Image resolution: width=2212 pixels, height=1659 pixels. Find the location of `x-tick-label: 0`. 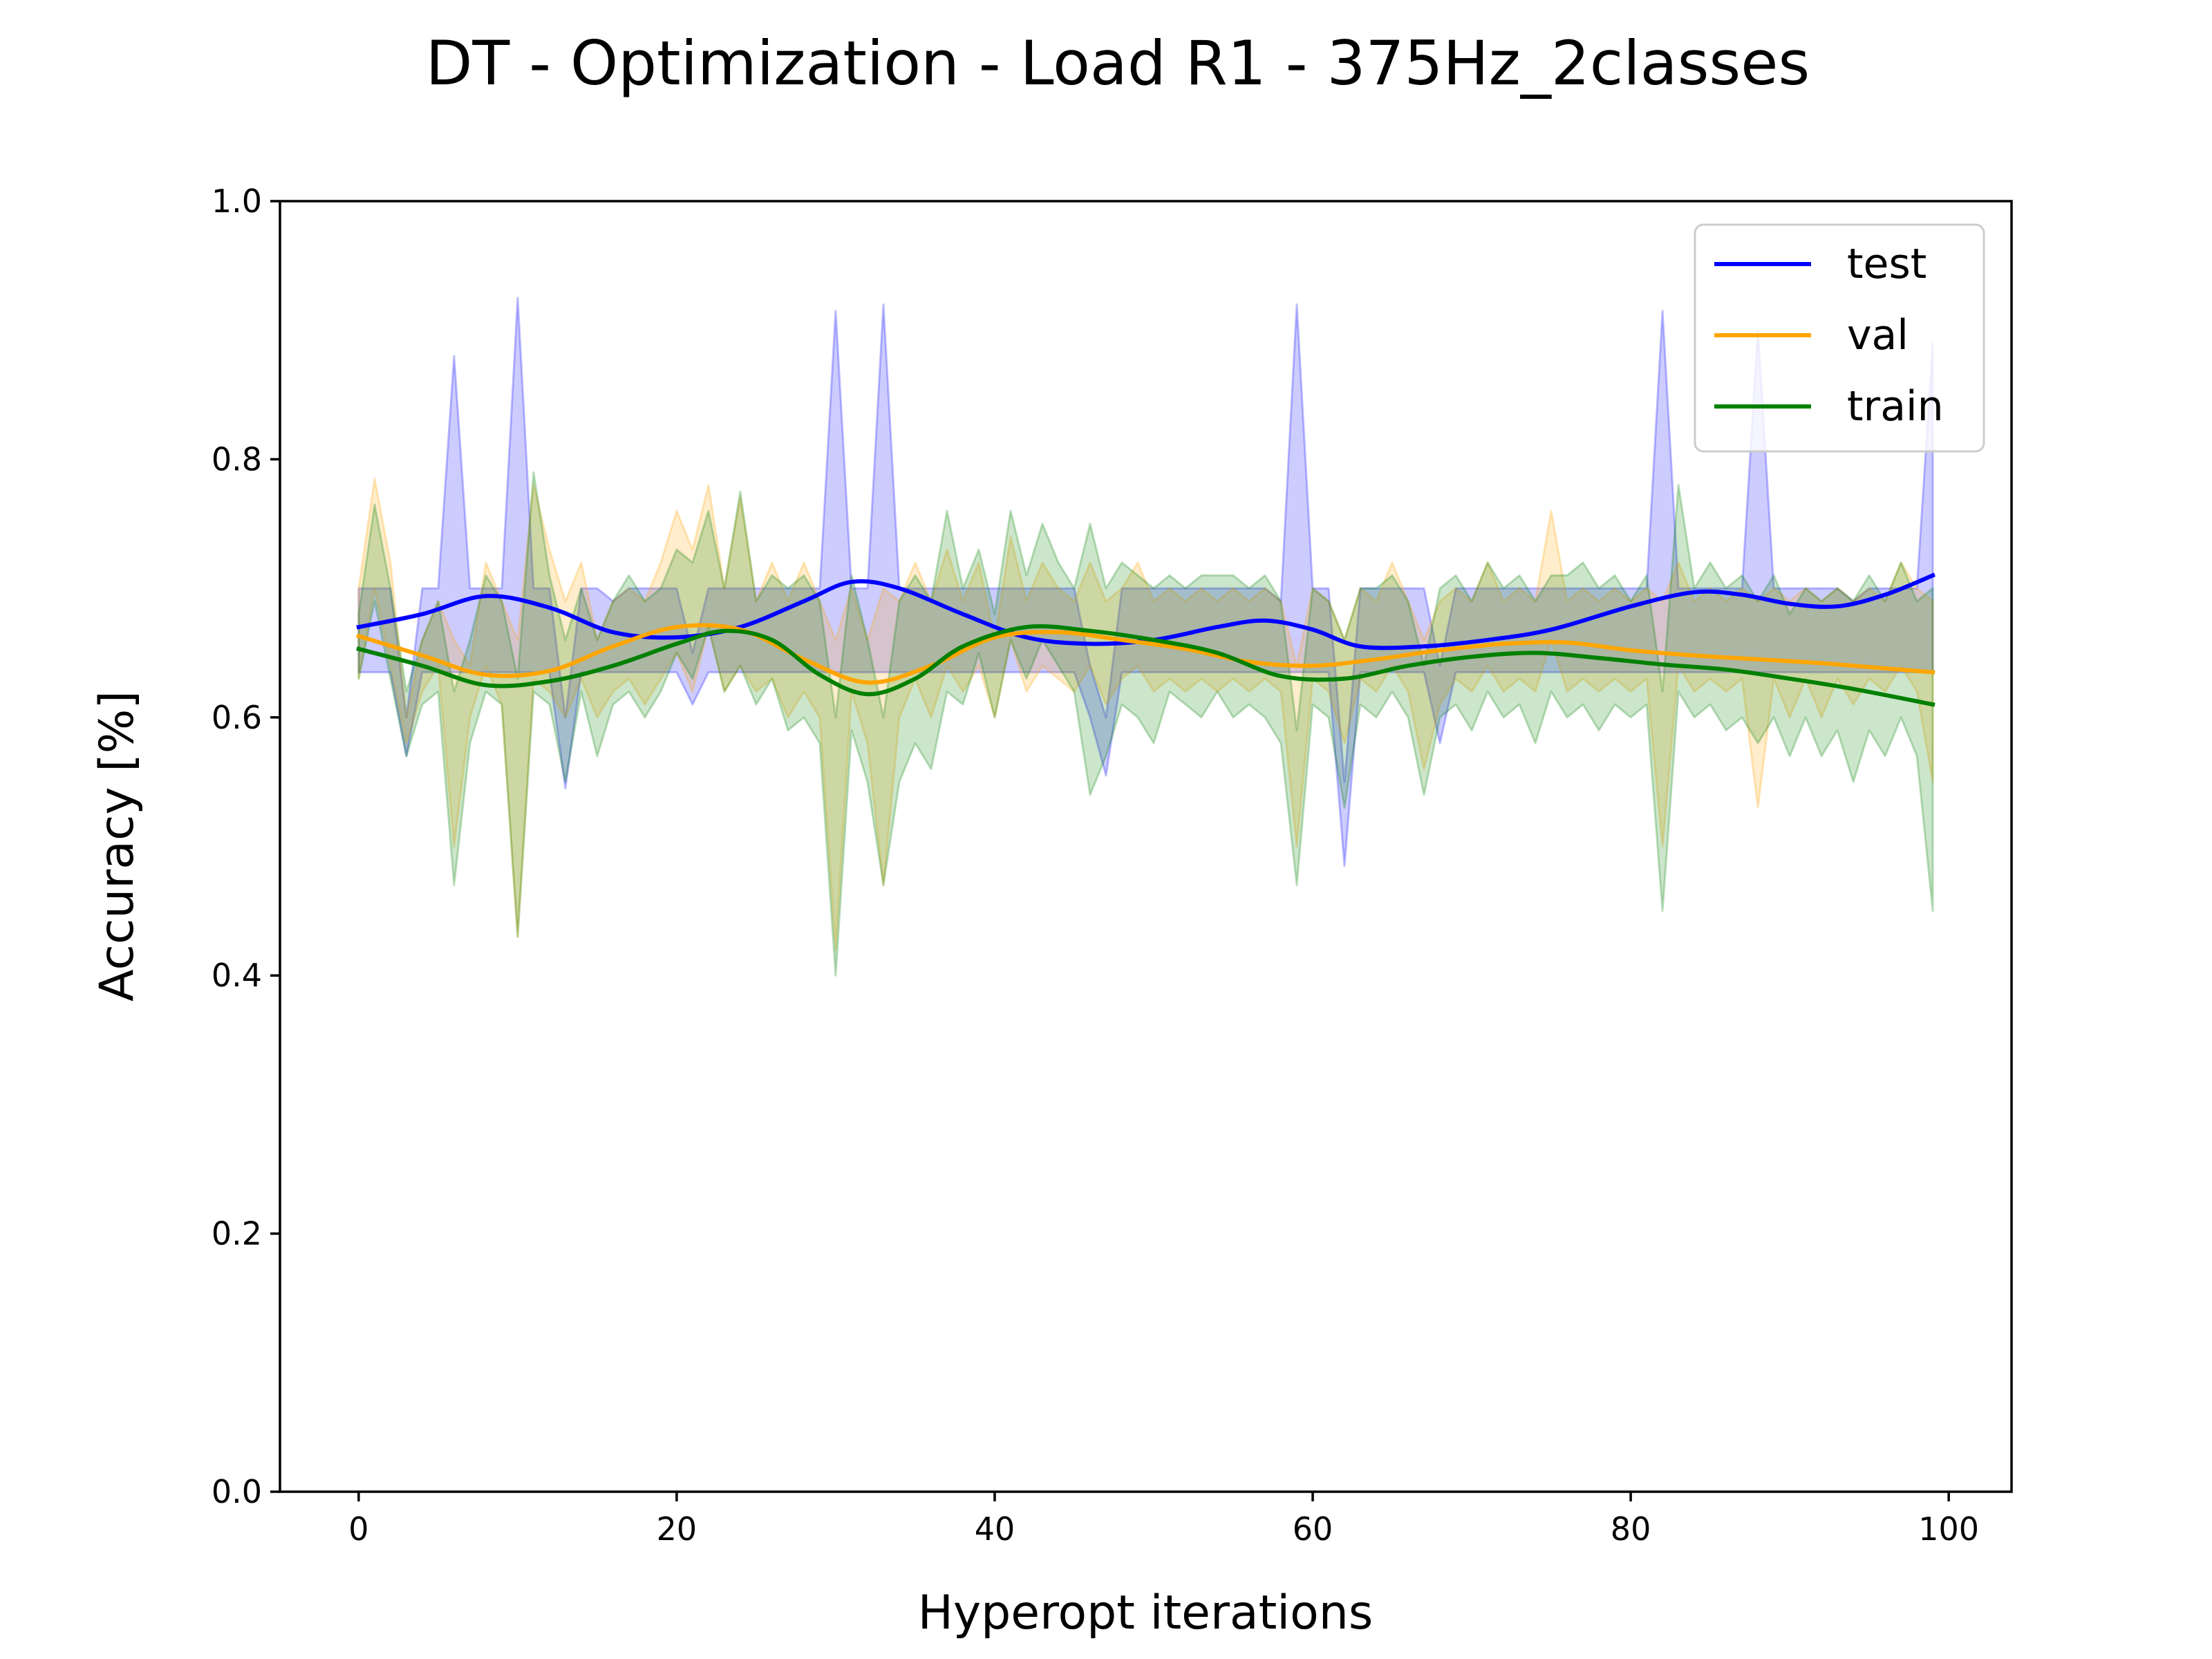

x-tick-label: 0 is located at coordinates (358, 1529).